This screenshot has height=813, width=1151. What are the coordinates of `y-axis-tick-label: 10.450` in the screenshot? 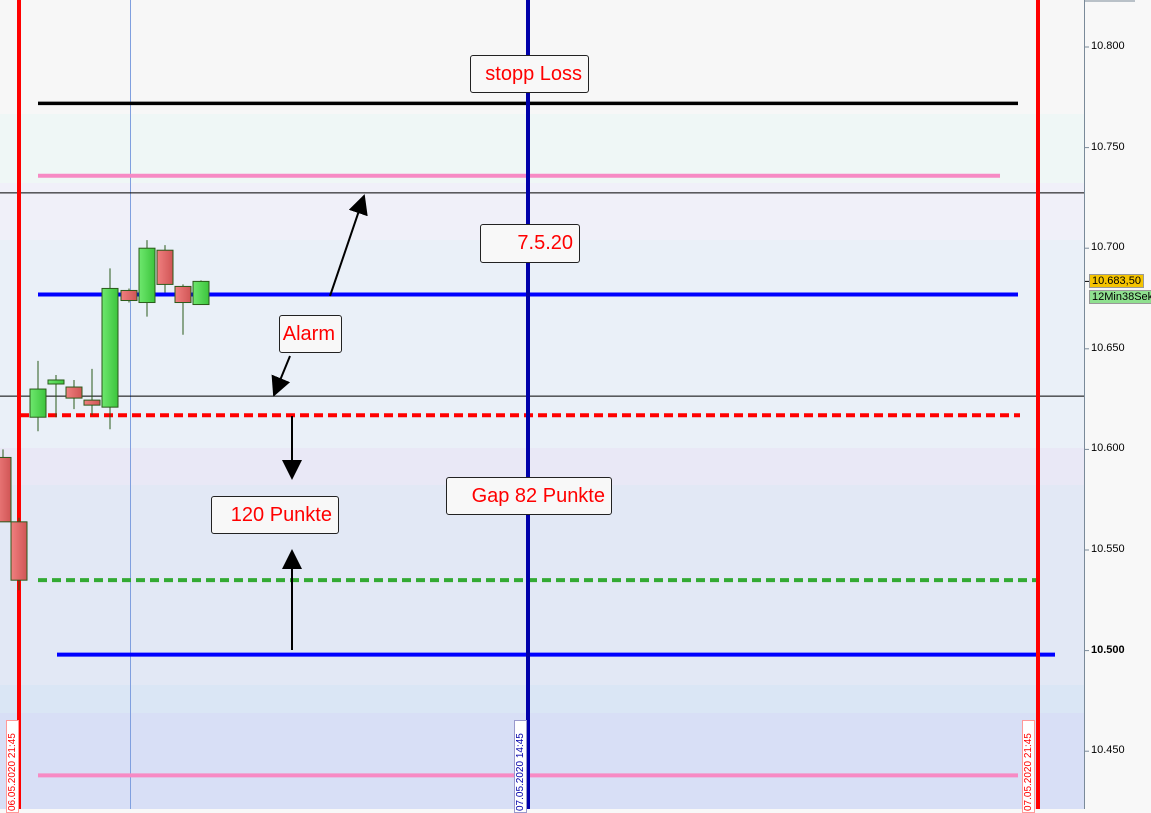 It's located at (1108, 750).